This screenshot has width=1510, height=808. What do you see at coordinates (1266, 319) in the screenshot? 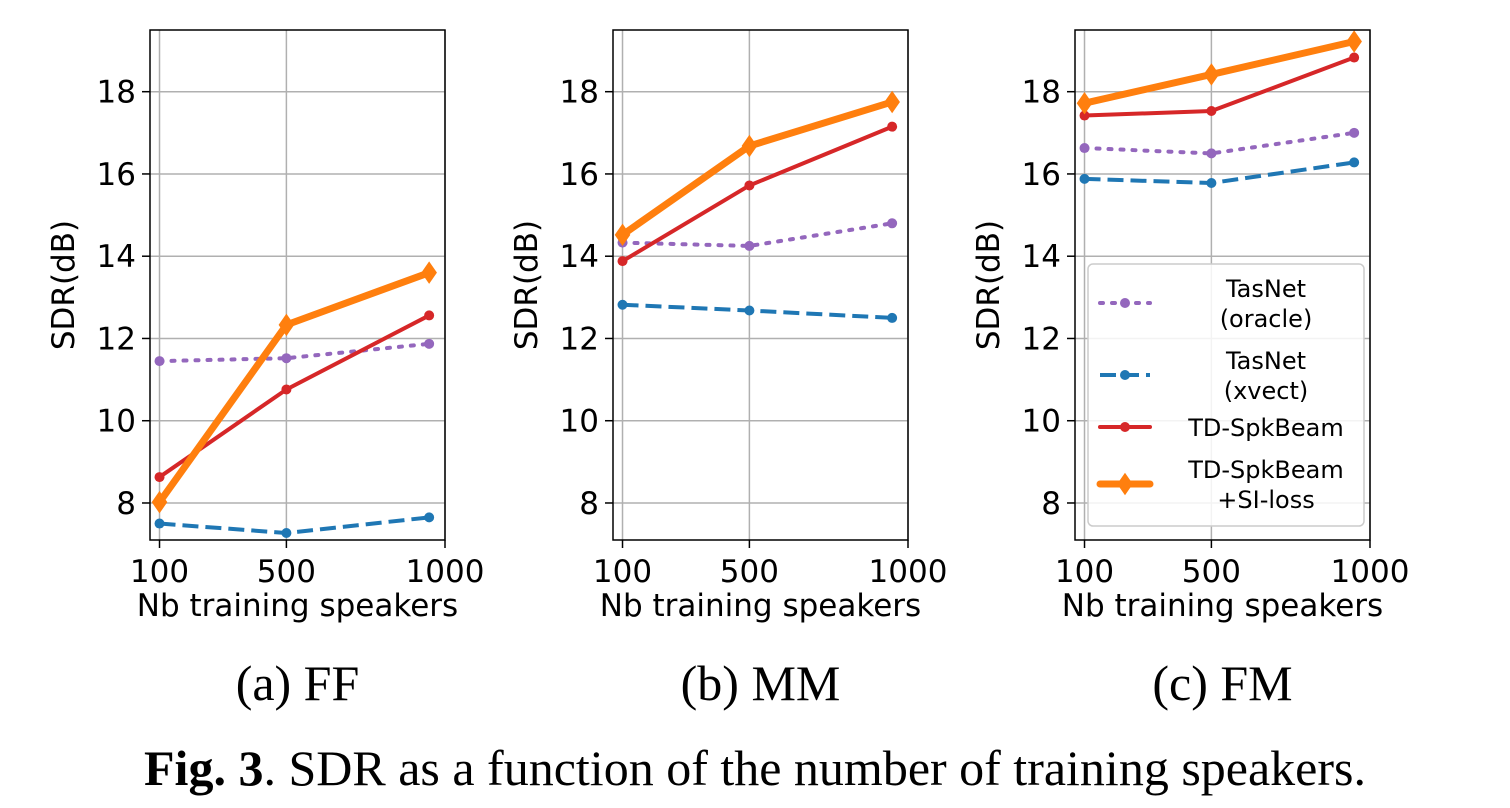
I see `legend-label: (oracle)` at bounding box center [1266, 319].